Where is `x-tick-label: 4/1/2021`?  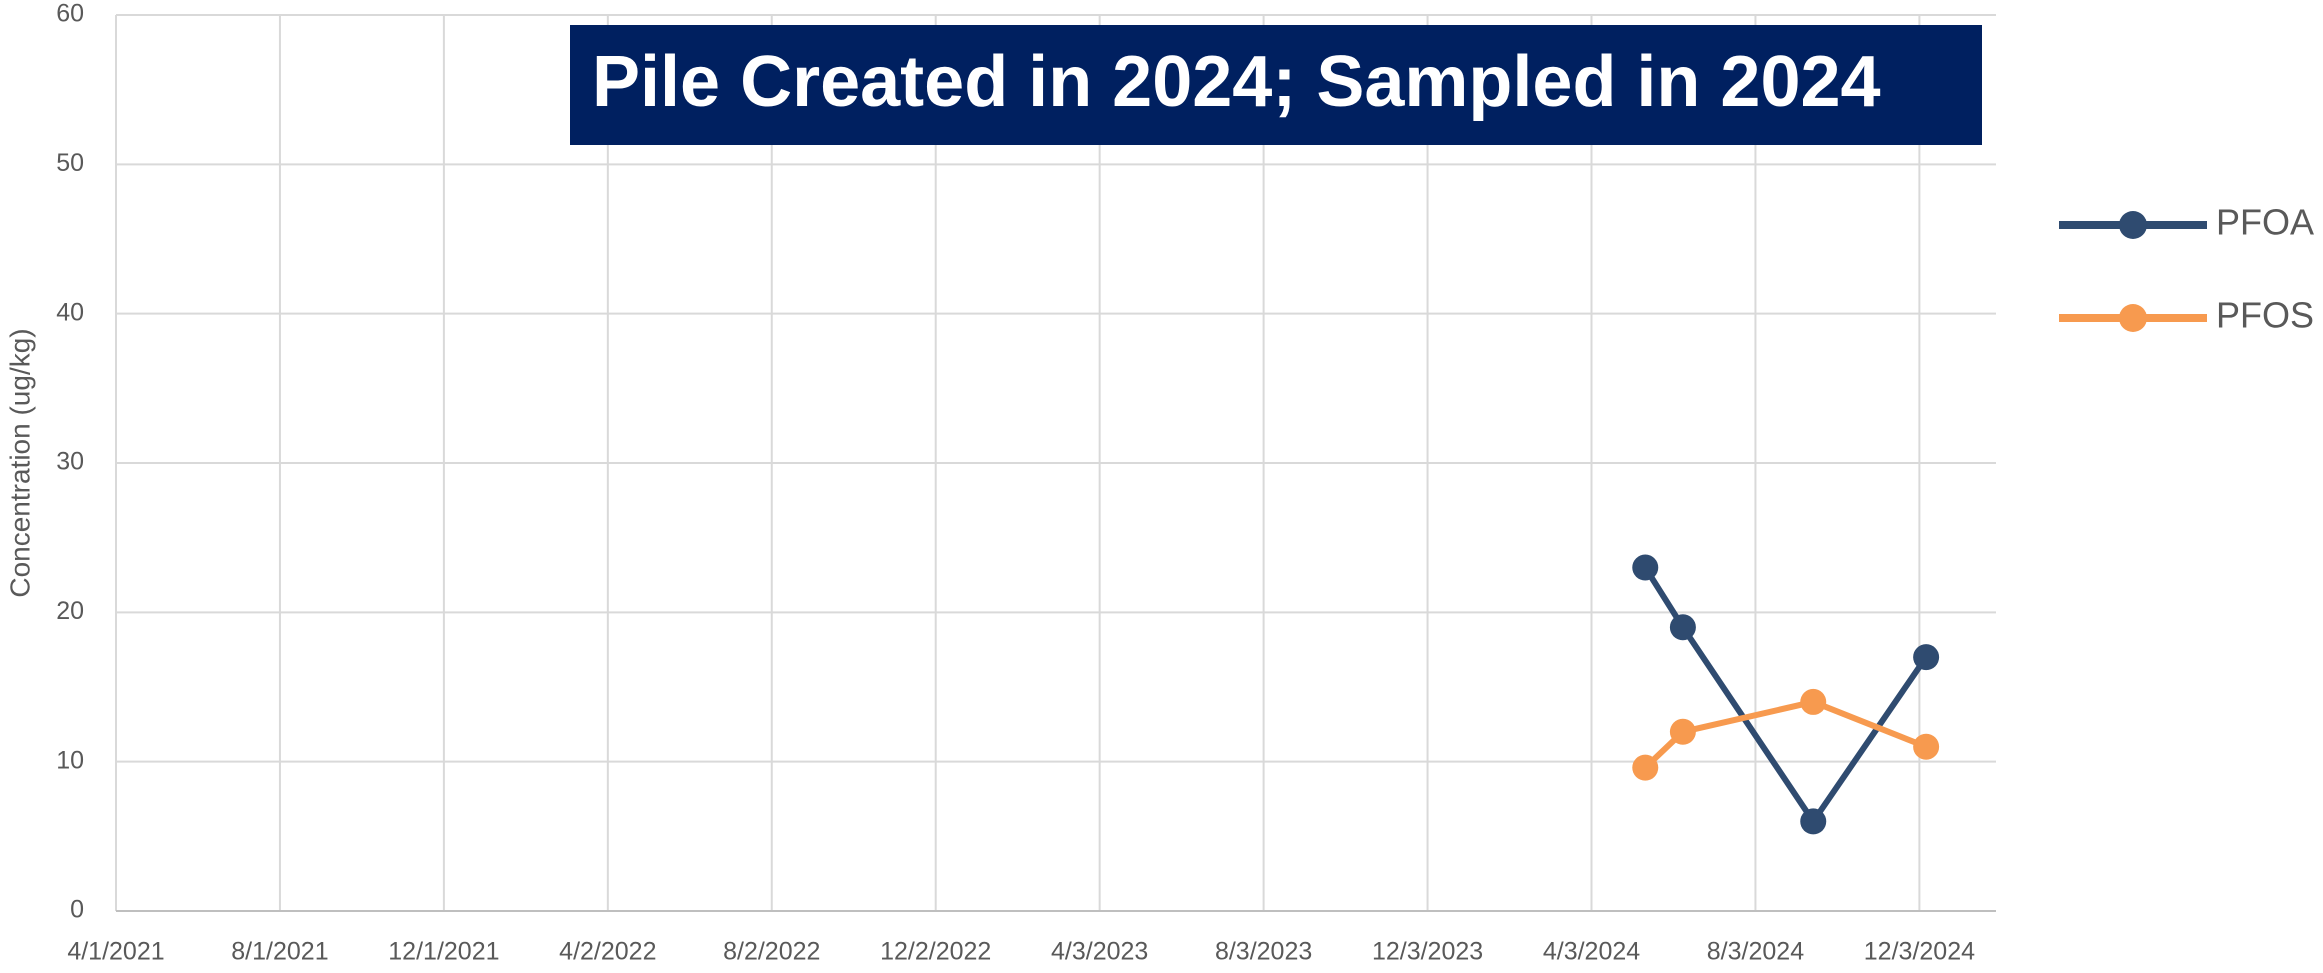
x-tick-label: 4/1/2021 is located at coordinates (115, 952).